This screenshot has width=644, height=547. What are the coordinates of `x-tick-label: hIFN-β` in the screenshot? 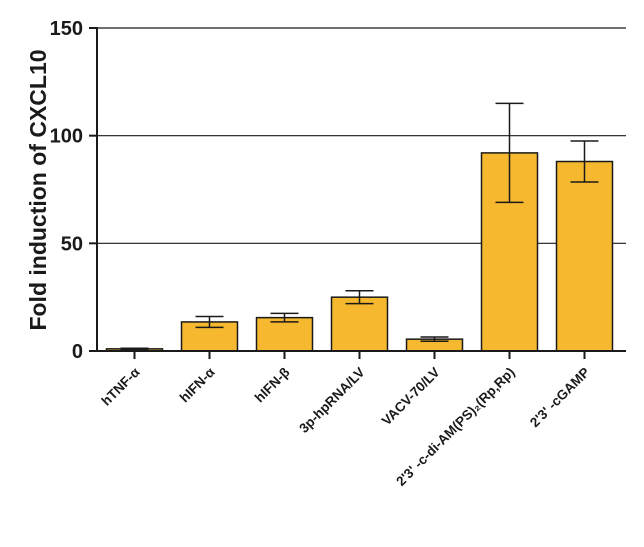 It's located at (272, 385).